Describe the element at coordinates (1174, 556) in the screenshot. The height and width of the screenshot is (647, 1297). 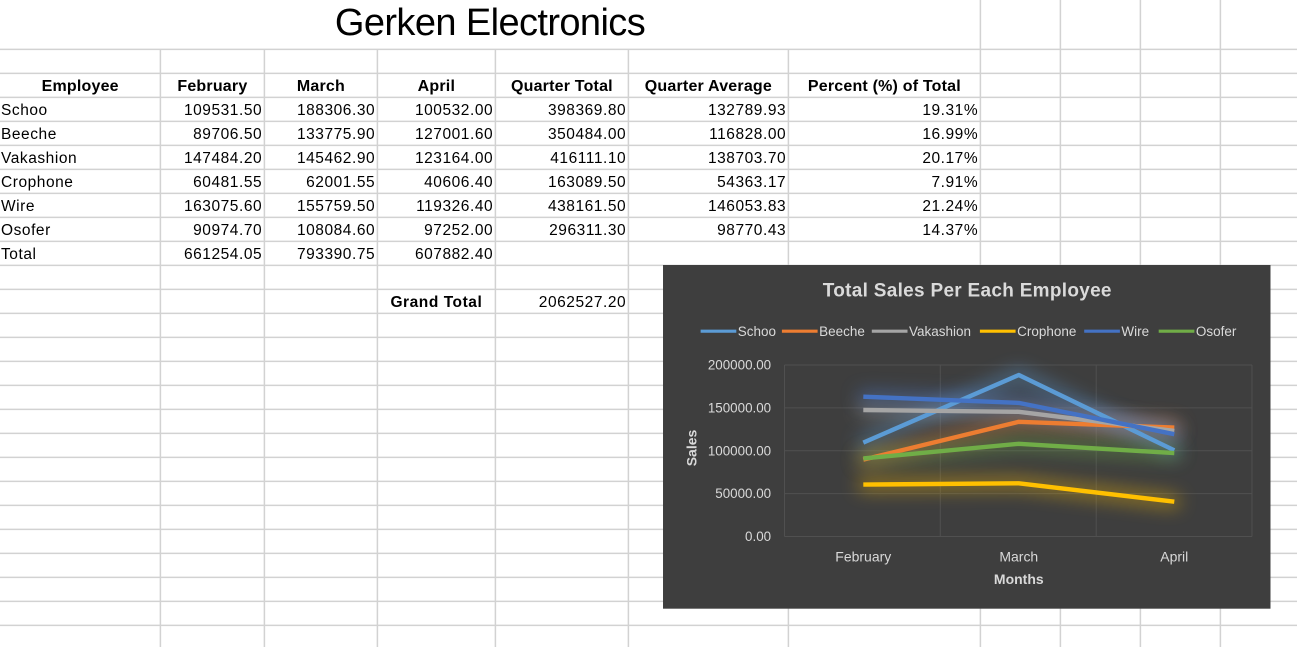
I see `svg-text: April` at that location.